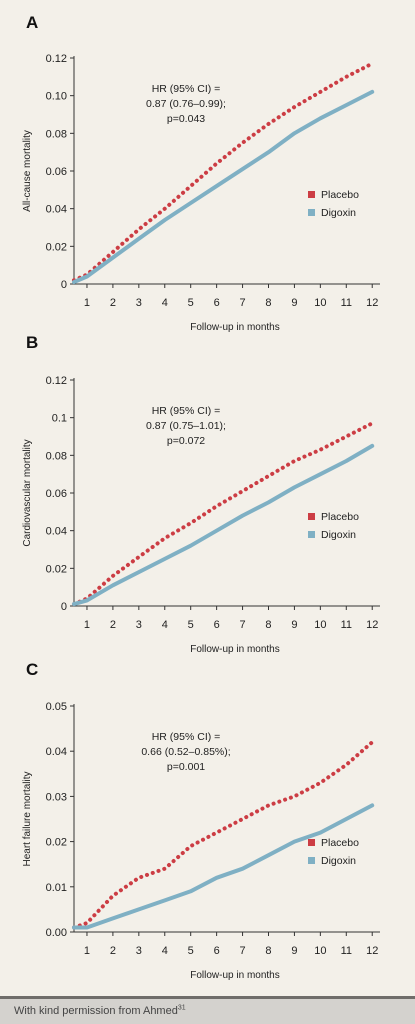 This screenshot has height=1024, width=415. What do you see at coordinates (56, 707) in the screenshot?
I see `y-tick-label: 0.05` at bounding box center [56, 707].